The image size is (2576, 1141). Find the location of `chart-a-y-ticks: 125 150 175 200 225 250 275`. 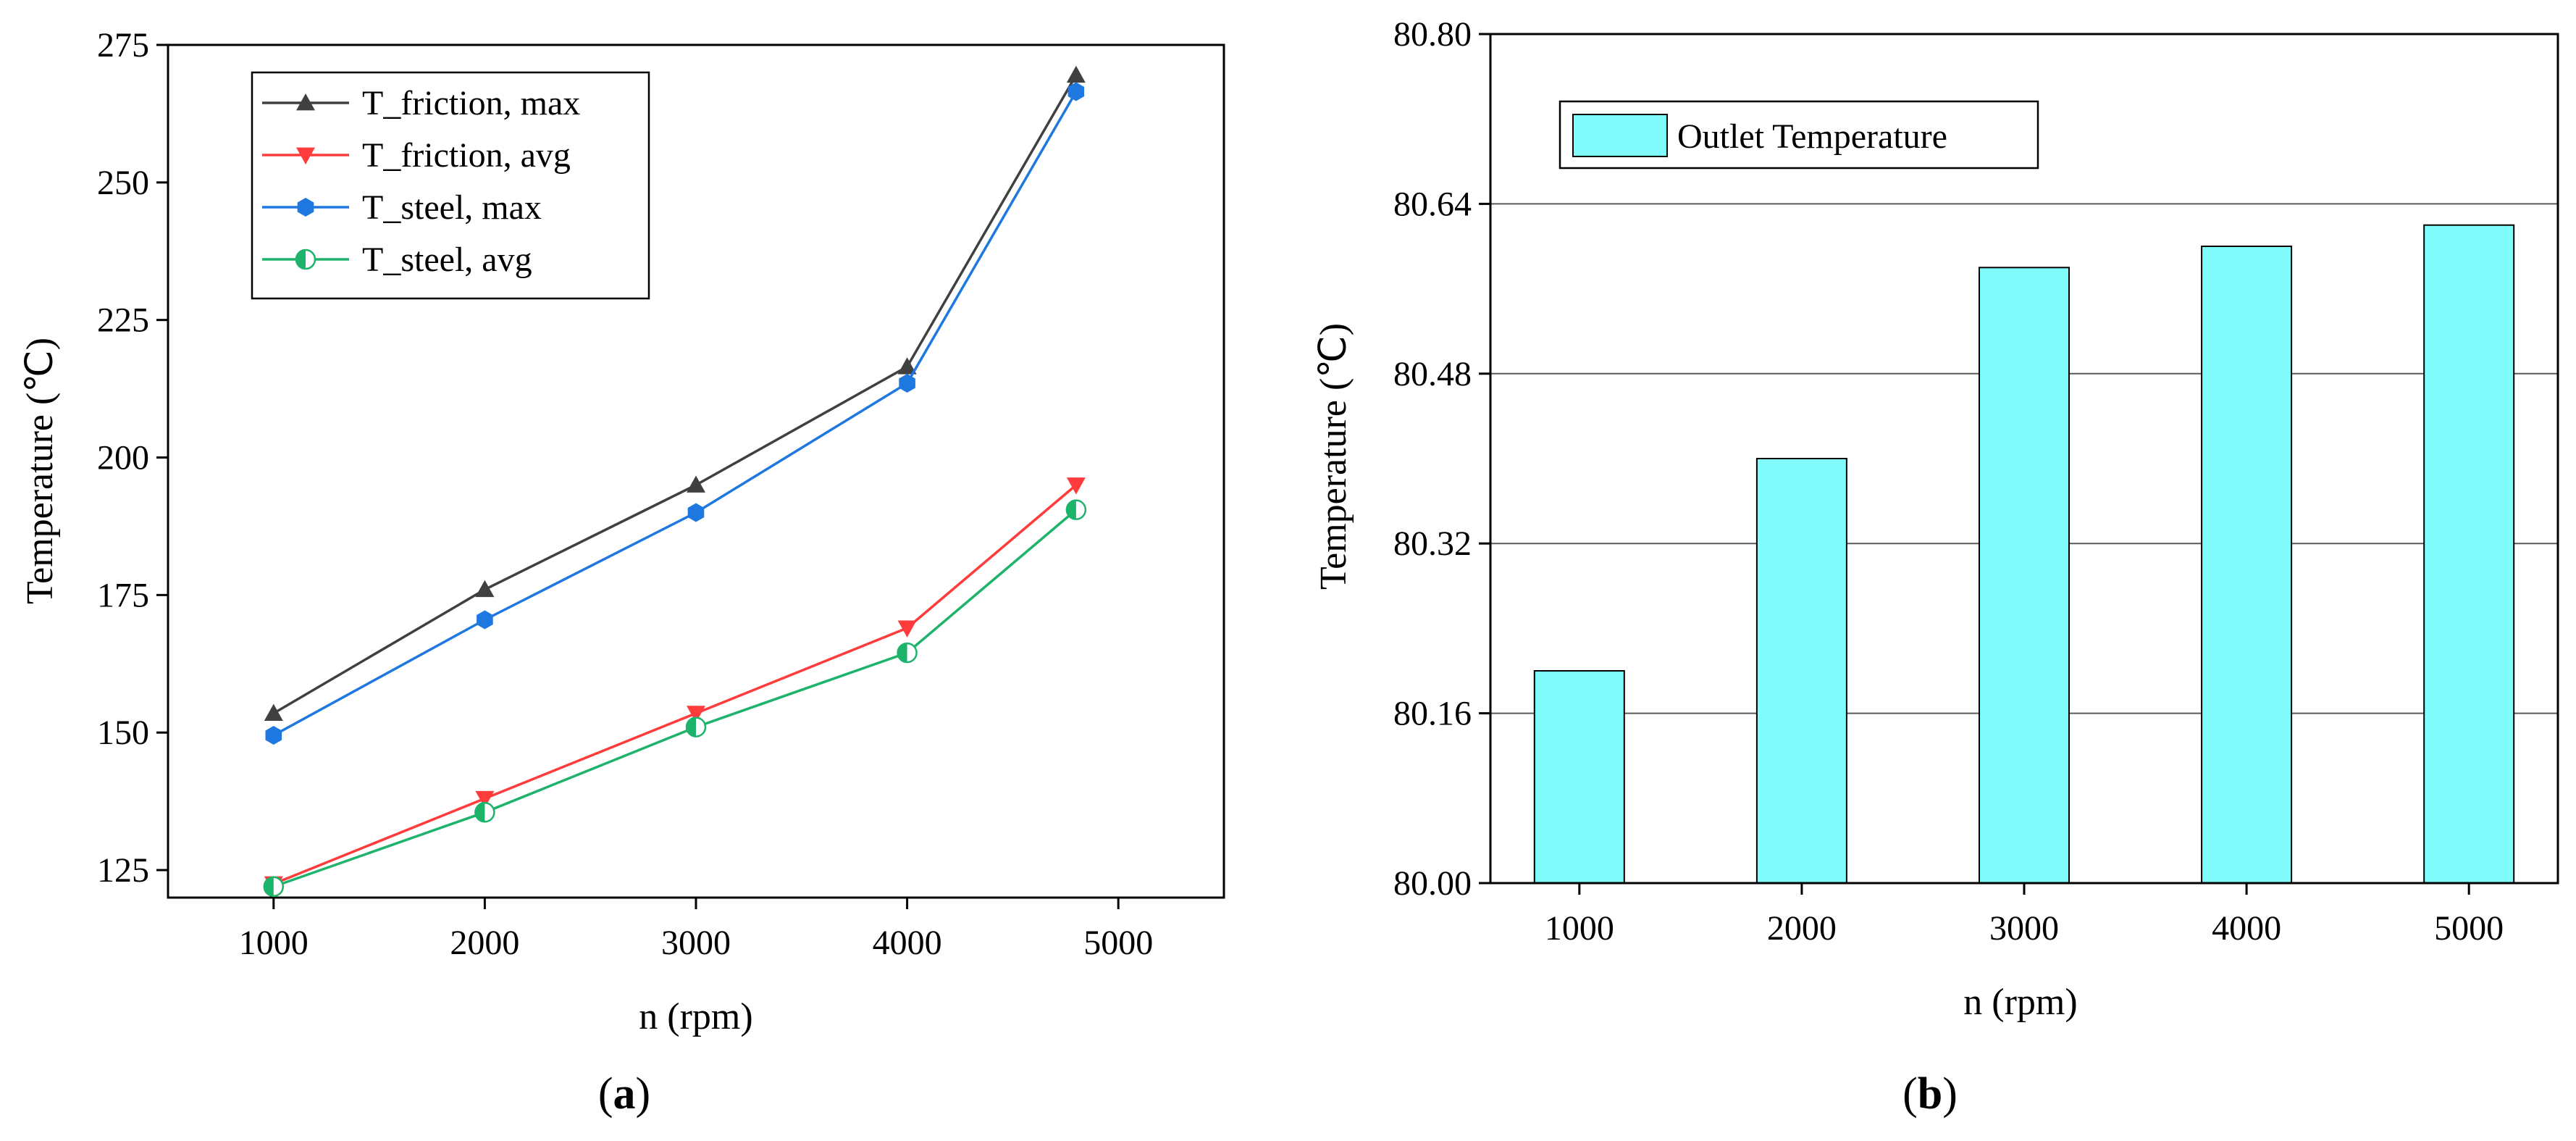

chart-a-y-ticks: 125 150 175 200 225 250 275 is located at coordinates (132, 458).